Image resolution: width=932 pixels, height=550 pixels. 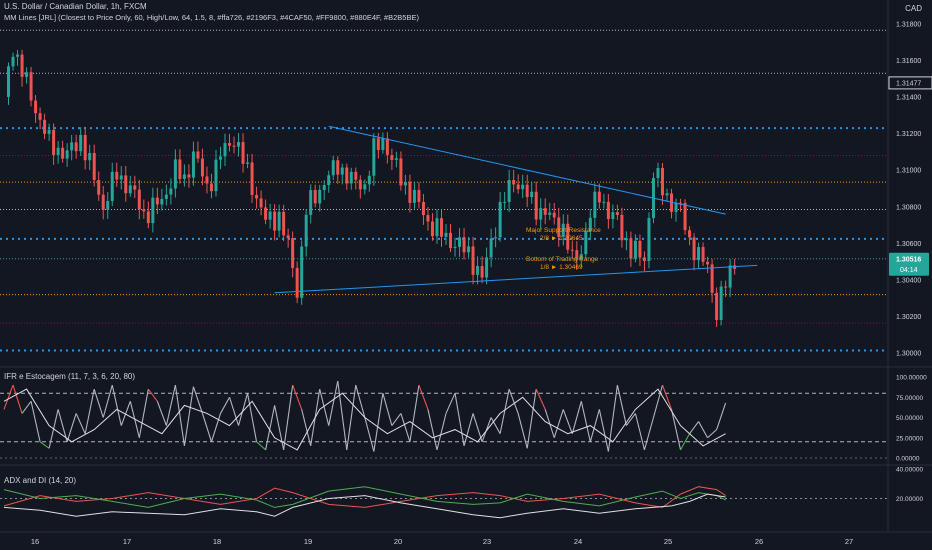 What do you see at coordinates (35, 541) in the screenshot?
I see `time-axis-label: 16` at bounding box center [35, 541].